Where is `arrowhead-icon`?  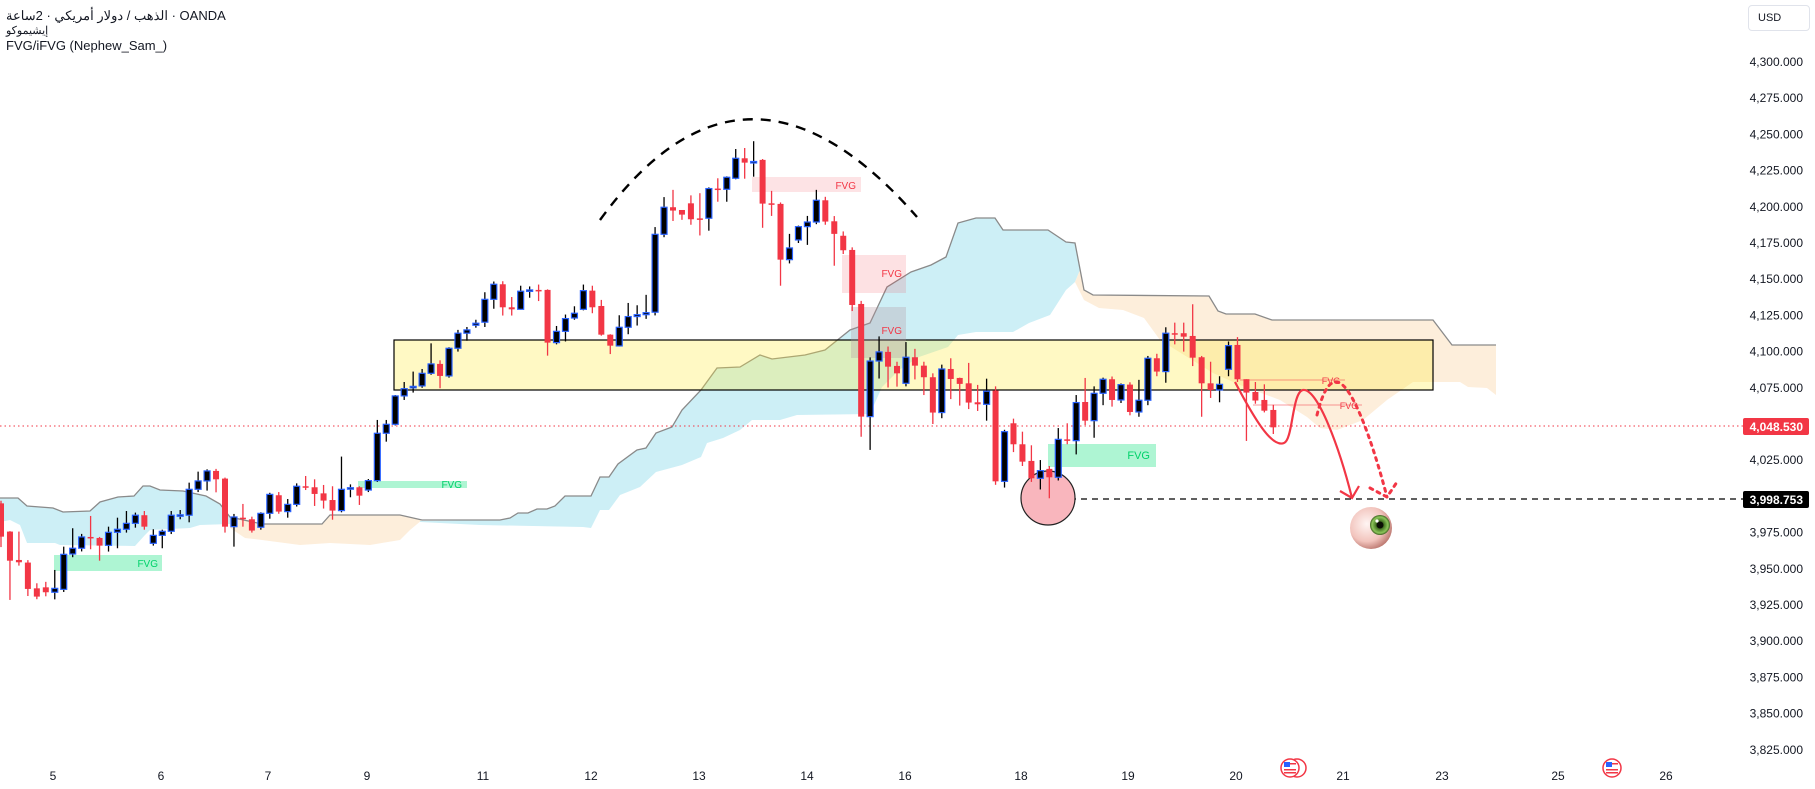 arrowhead-icon is located at coordinates (1349, 492).